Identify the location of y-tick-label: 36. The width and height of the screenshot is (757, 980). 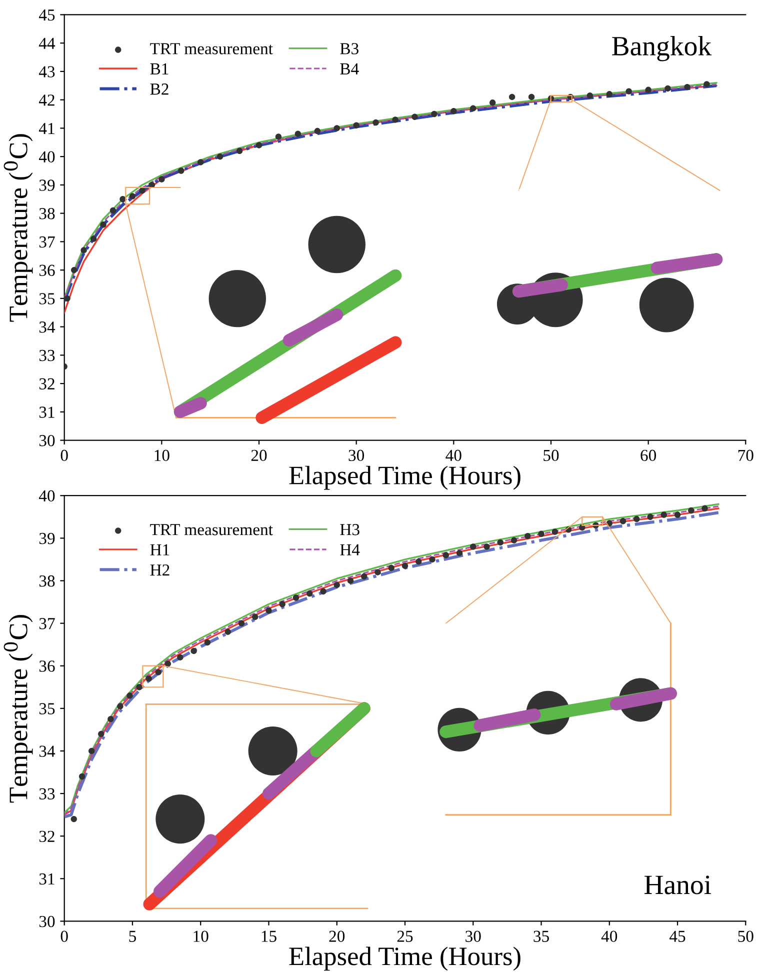
(47, 270).